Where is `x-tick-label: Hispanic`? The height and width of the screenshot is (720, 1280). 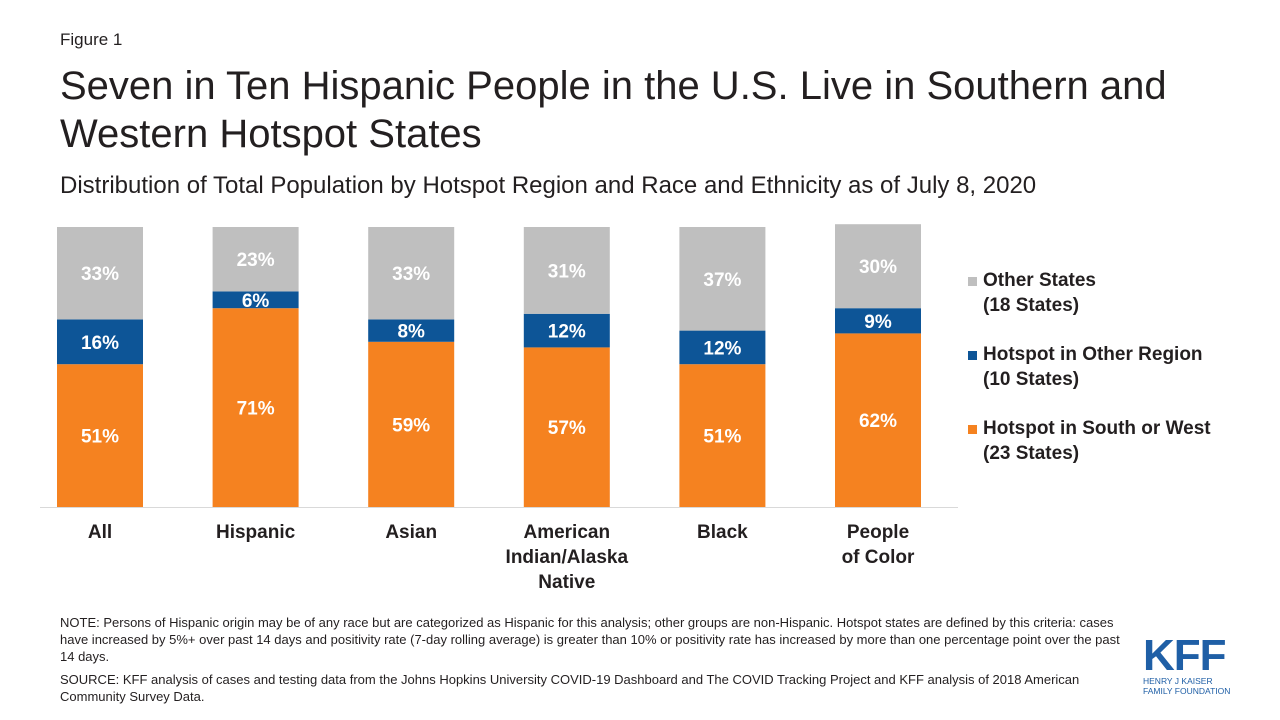
x-tick-label: Hispanic is located at coordinates (255, 532).